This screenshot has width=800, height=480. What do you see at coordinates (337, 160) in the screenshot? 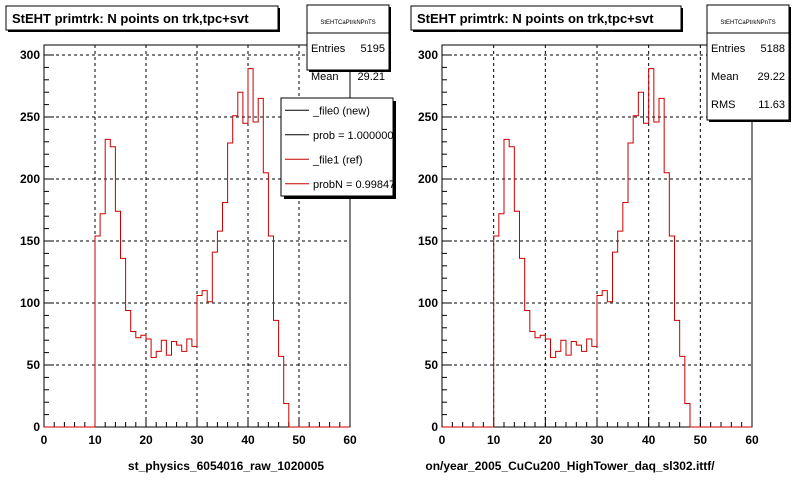
I see `legend-label: _file1 (ref)` at bounding box center [337, 160].